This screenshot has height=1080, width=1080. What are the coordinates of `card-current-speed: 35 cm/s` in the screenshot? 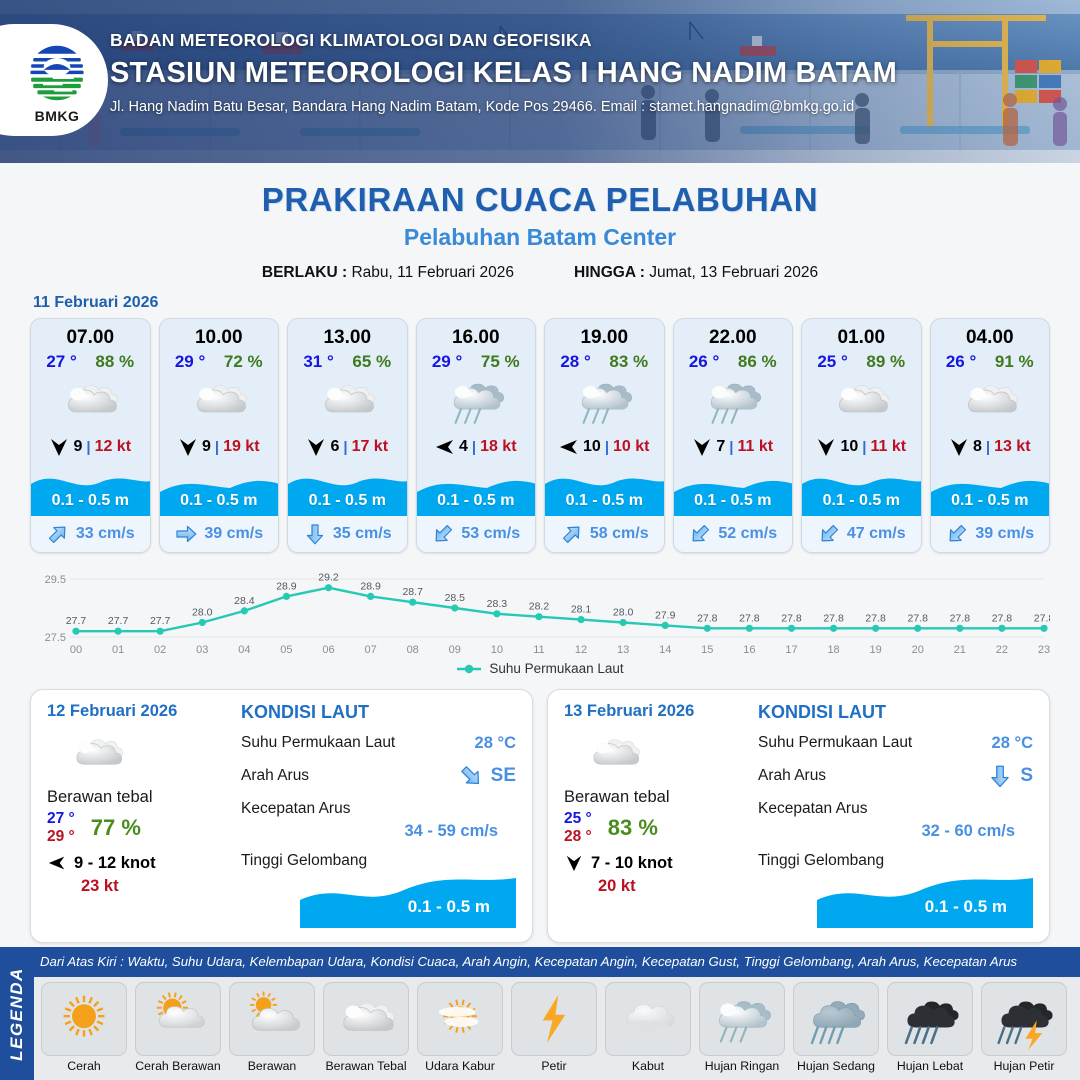 It's located at (362, 533).